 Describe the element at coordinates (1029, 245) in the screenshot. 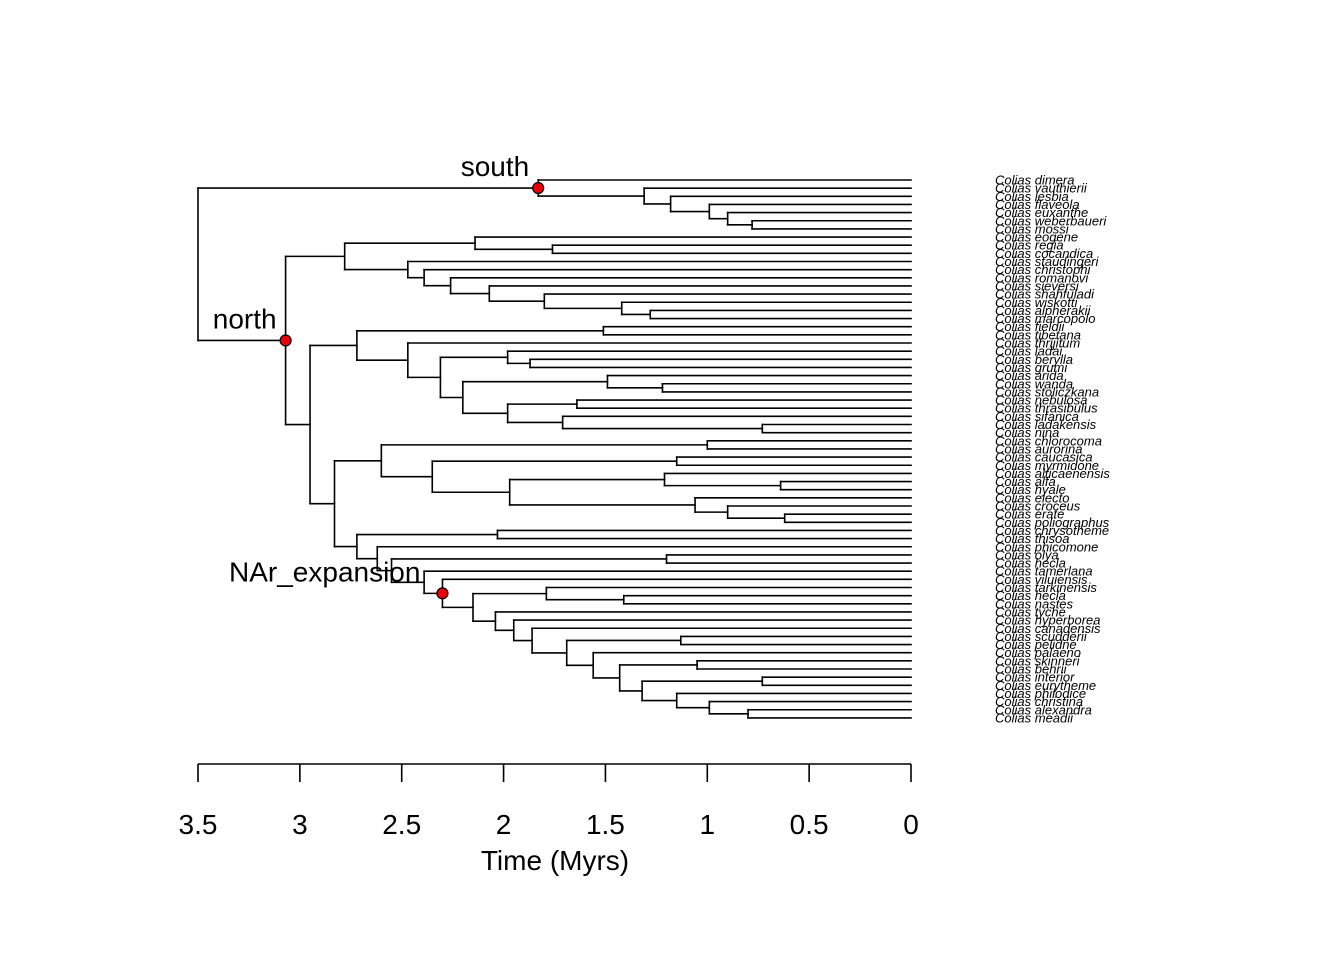

I see `tip-label: Colias regia` at that location.